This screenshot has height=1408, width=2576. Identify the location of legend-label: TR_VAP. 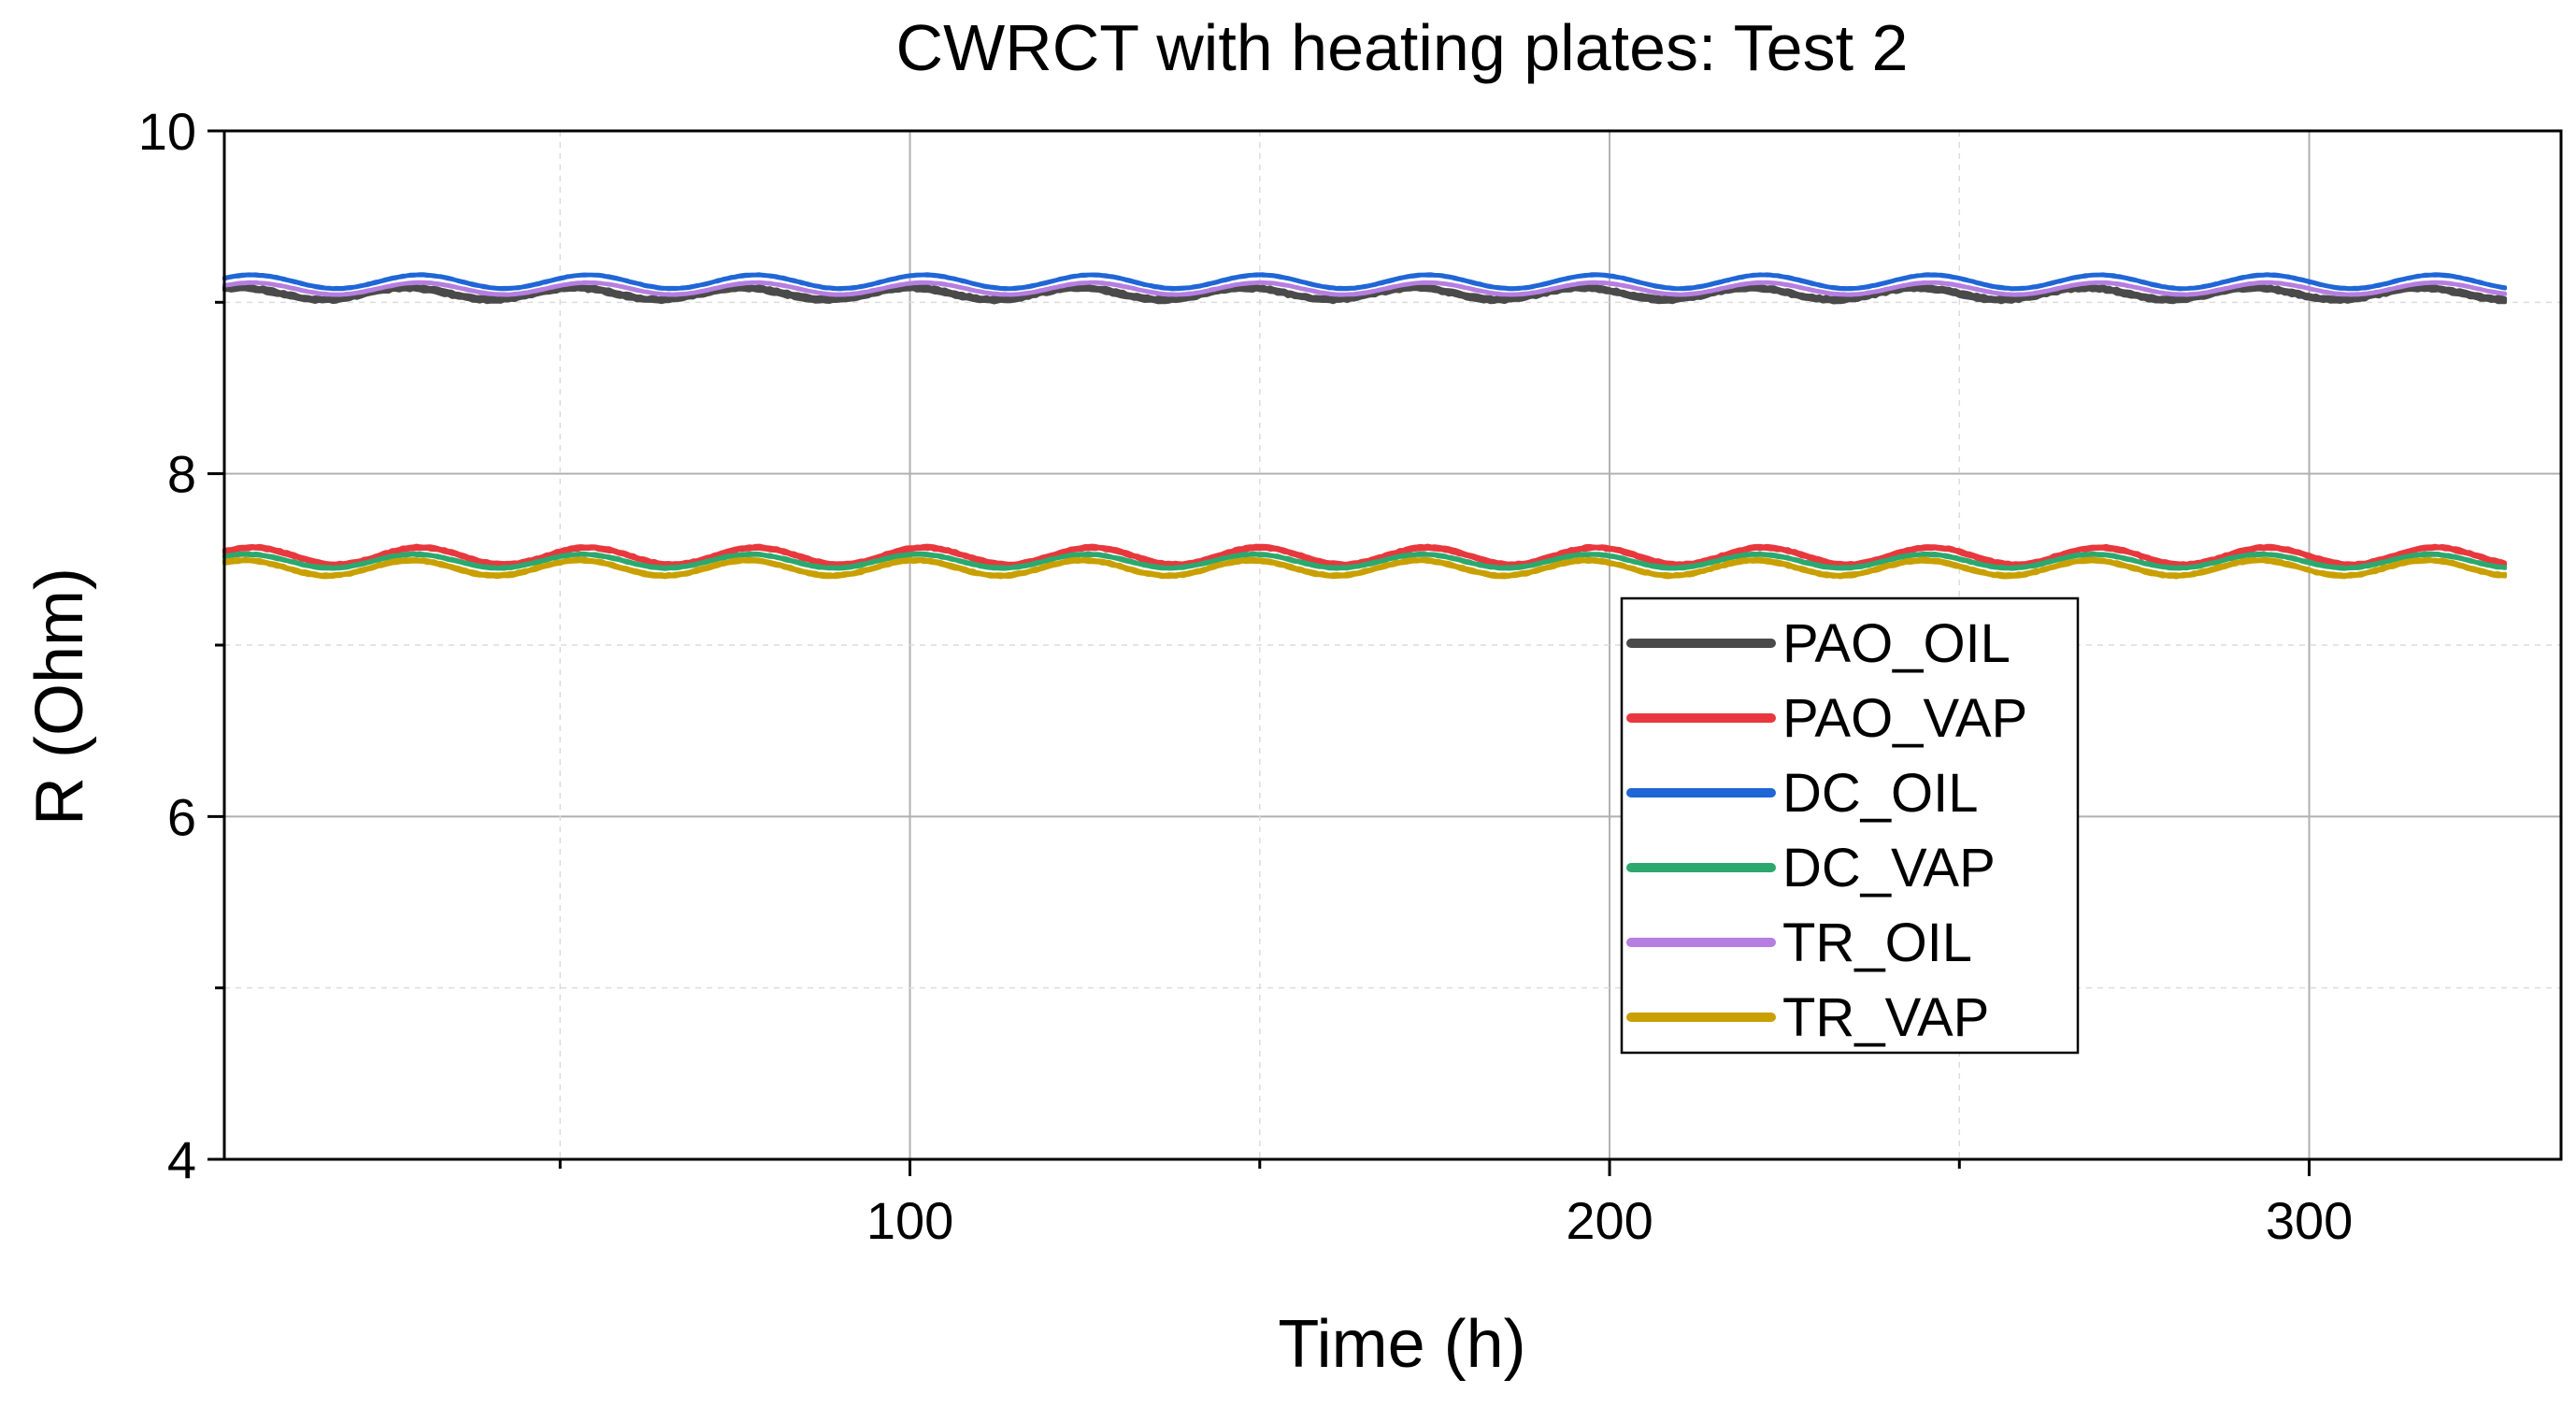
(1885, 1017).